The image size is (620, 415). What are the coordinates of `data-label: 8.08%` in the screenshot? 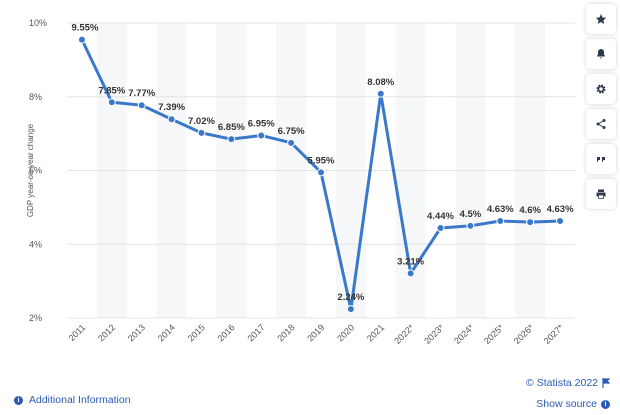 It's located at (380, 82).